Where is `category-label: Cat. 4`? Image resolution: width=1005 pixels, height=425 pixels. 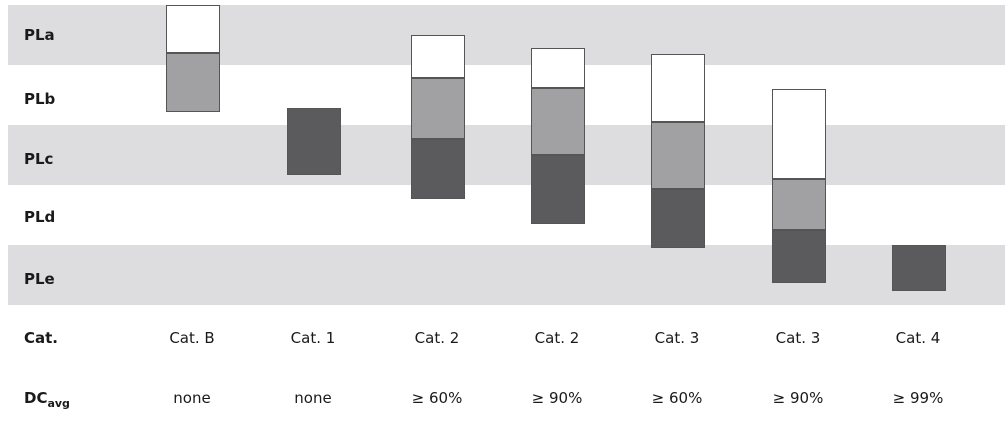 category-label: Cat. 4 is located at coordinates (918, 338).